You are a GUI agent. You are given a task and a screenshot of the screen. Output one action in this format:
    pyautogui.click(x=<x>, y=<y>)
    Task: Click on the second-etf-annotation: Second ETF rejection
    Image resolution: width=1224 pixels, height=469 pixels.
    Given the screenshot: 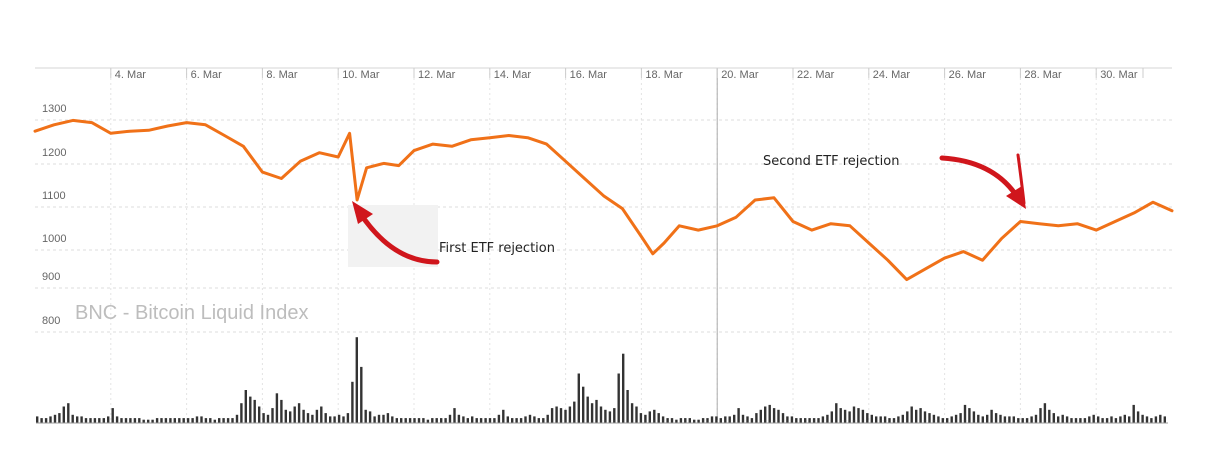 What is the action you would take?
    pyautogui.click(x=831, y=161)
    